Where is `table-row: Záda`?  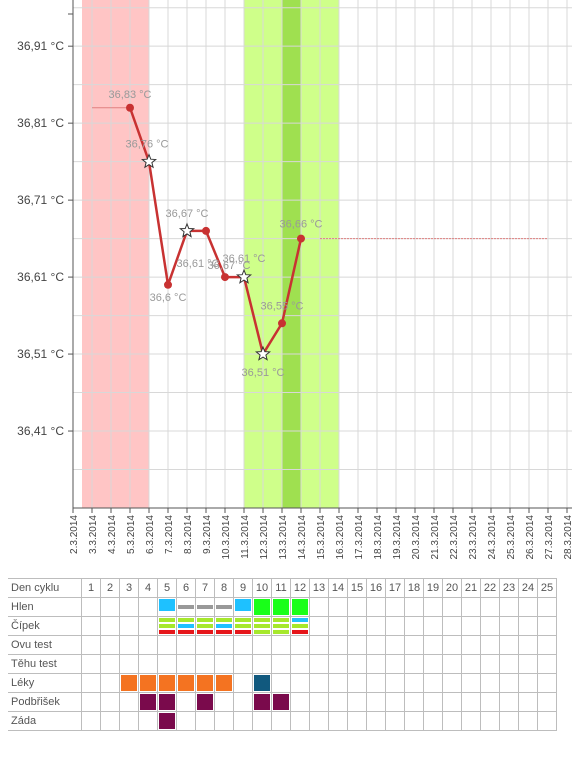 table-row: Záda is located at coordinates (282, 721).